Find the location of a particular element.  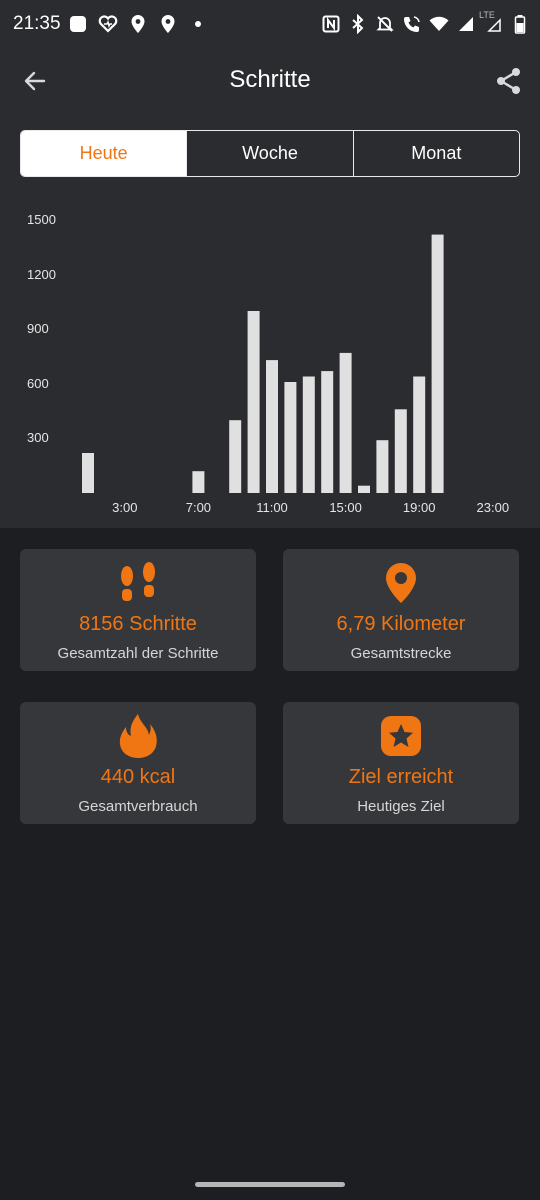

x-tick-label: 23:00 is located at coordinates (493, 507).